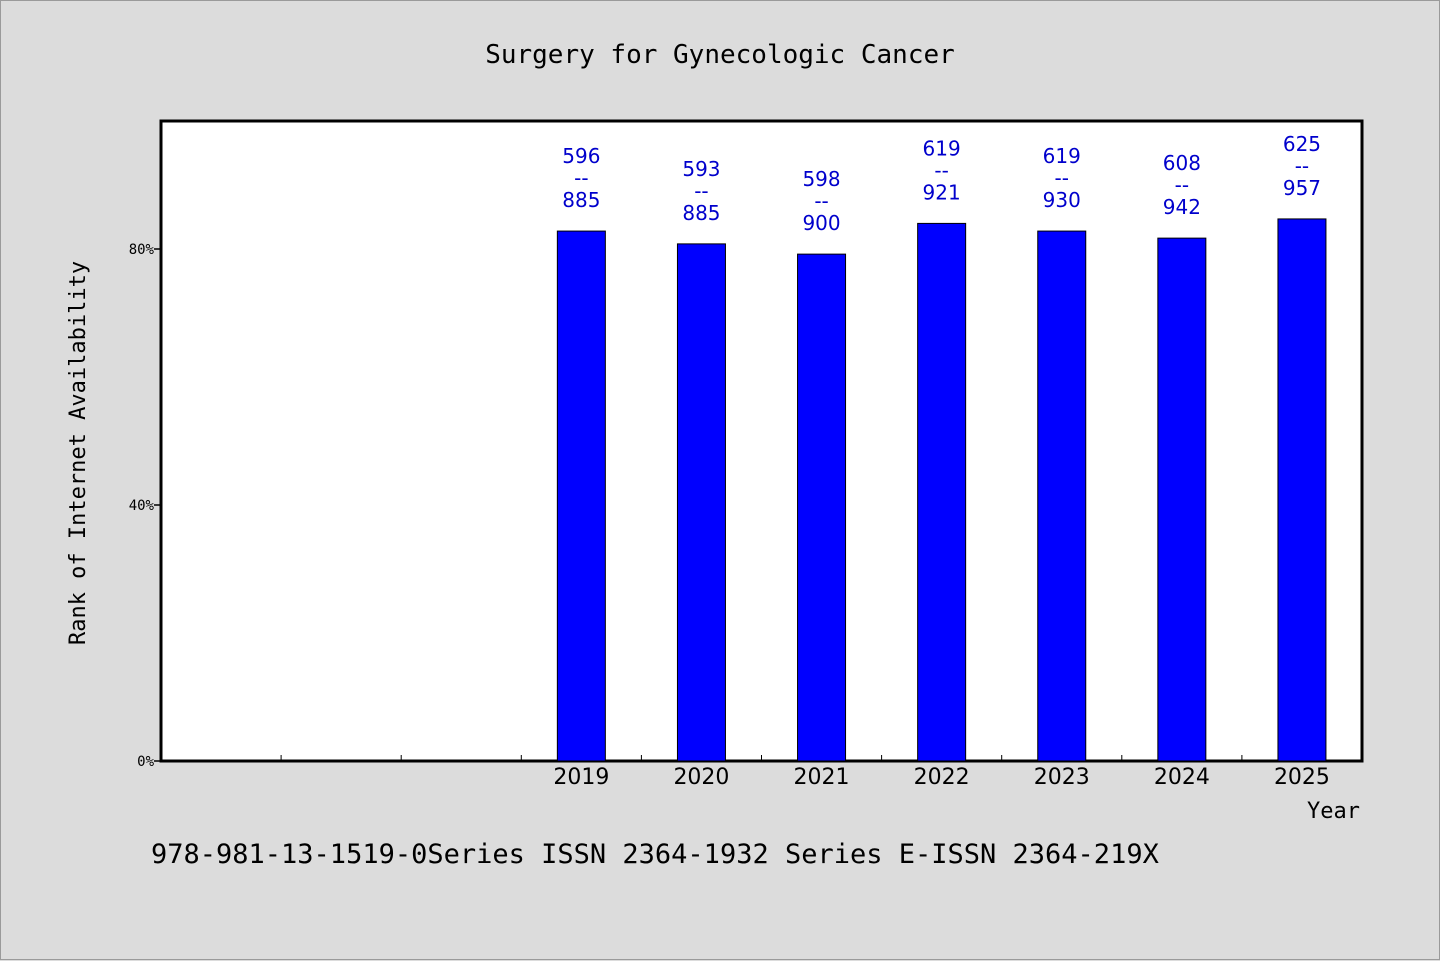 Image resolution: width=1440 pixels, height=961 pixels. I want to click on chart-title: Surgery for Gynecologic Cancer, so click(720, 55).